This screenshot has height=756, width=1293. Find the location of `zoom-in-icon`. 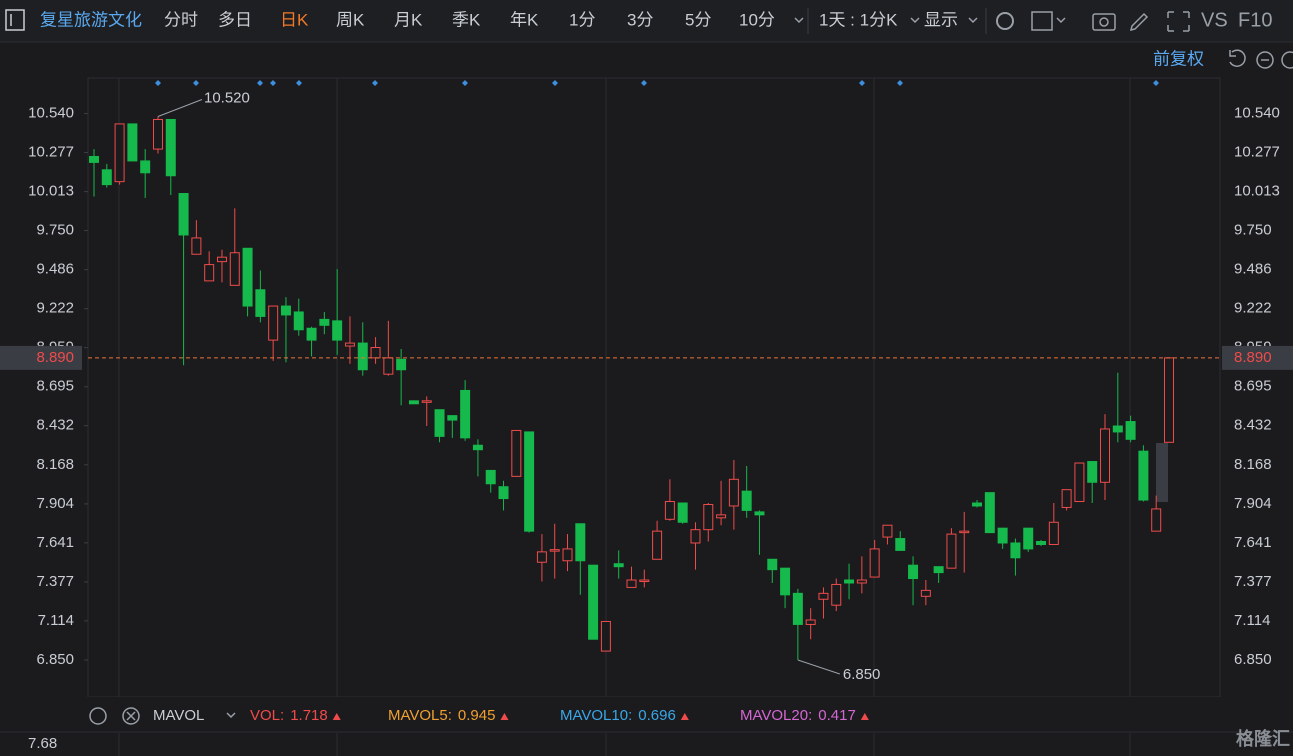

zoom-in-icon is located at coordinates (1287, 60).